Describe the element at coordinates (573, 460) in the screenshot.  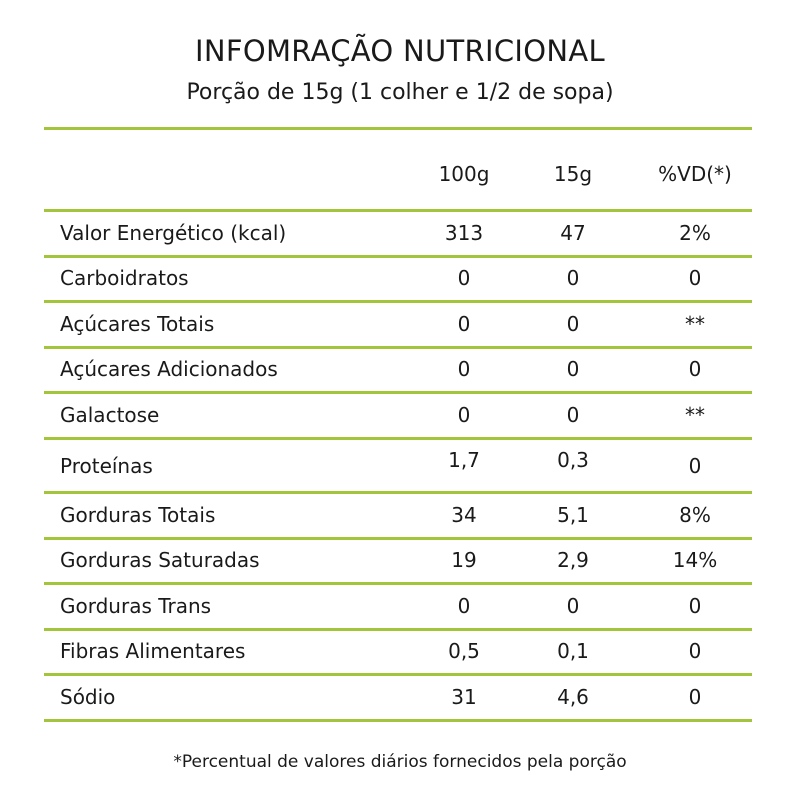
I see `value-15g: 0,3` at that location.